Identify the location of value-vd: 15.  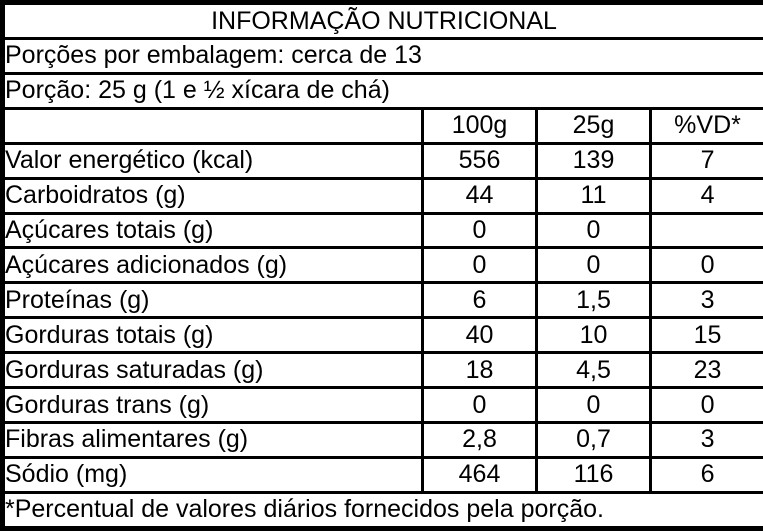
(705, 335).